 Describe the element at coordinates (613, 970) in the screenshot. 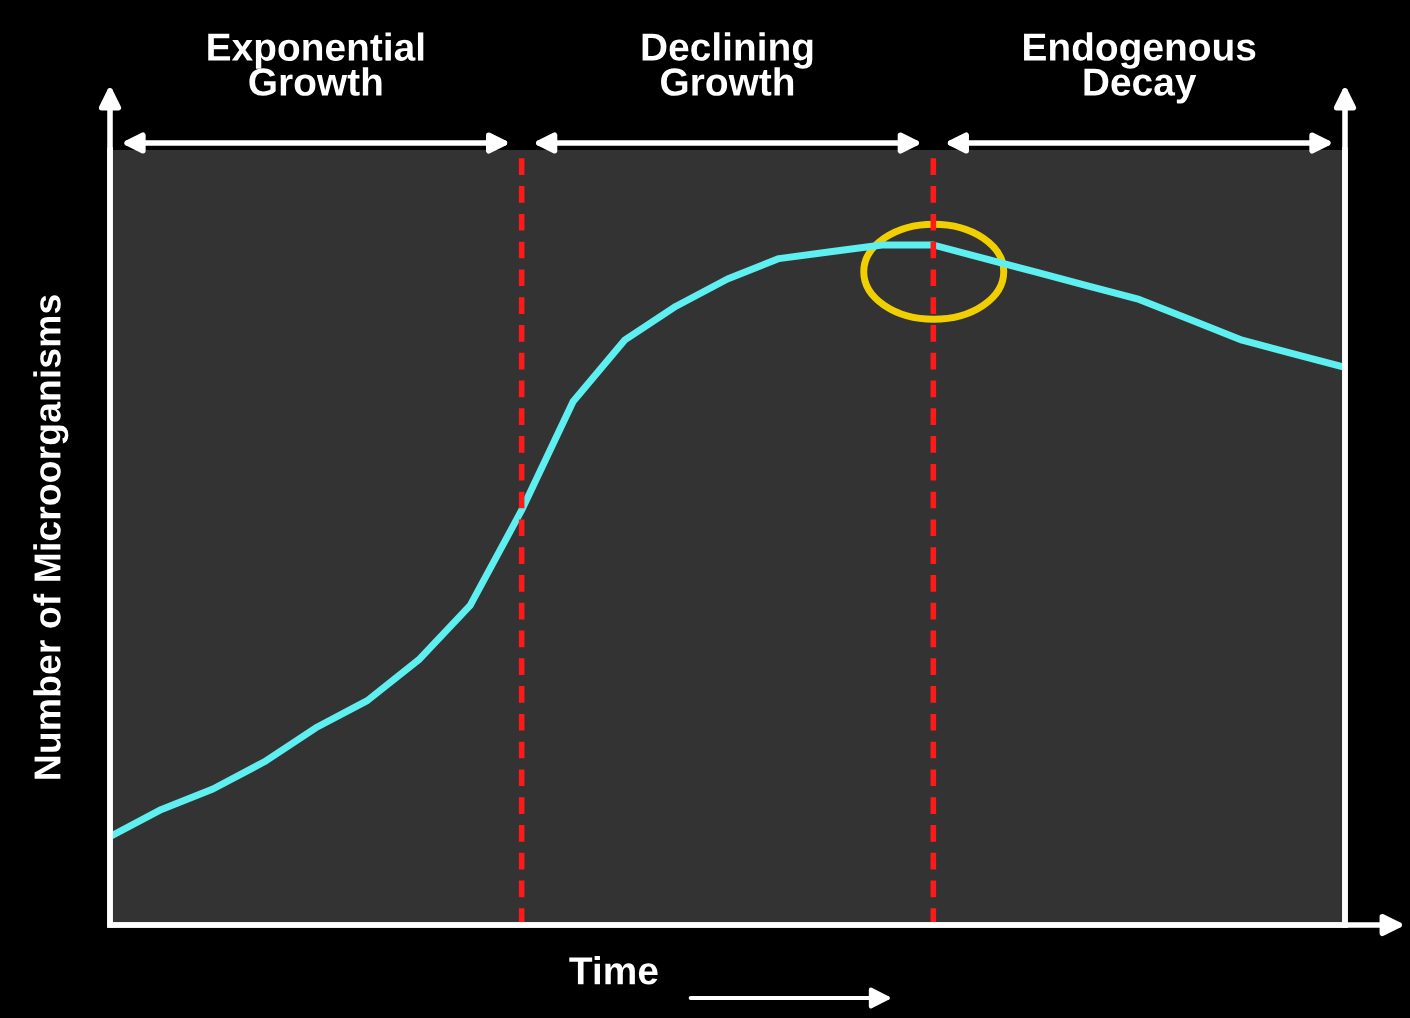

I see `x-axis-title: Time` at that location.